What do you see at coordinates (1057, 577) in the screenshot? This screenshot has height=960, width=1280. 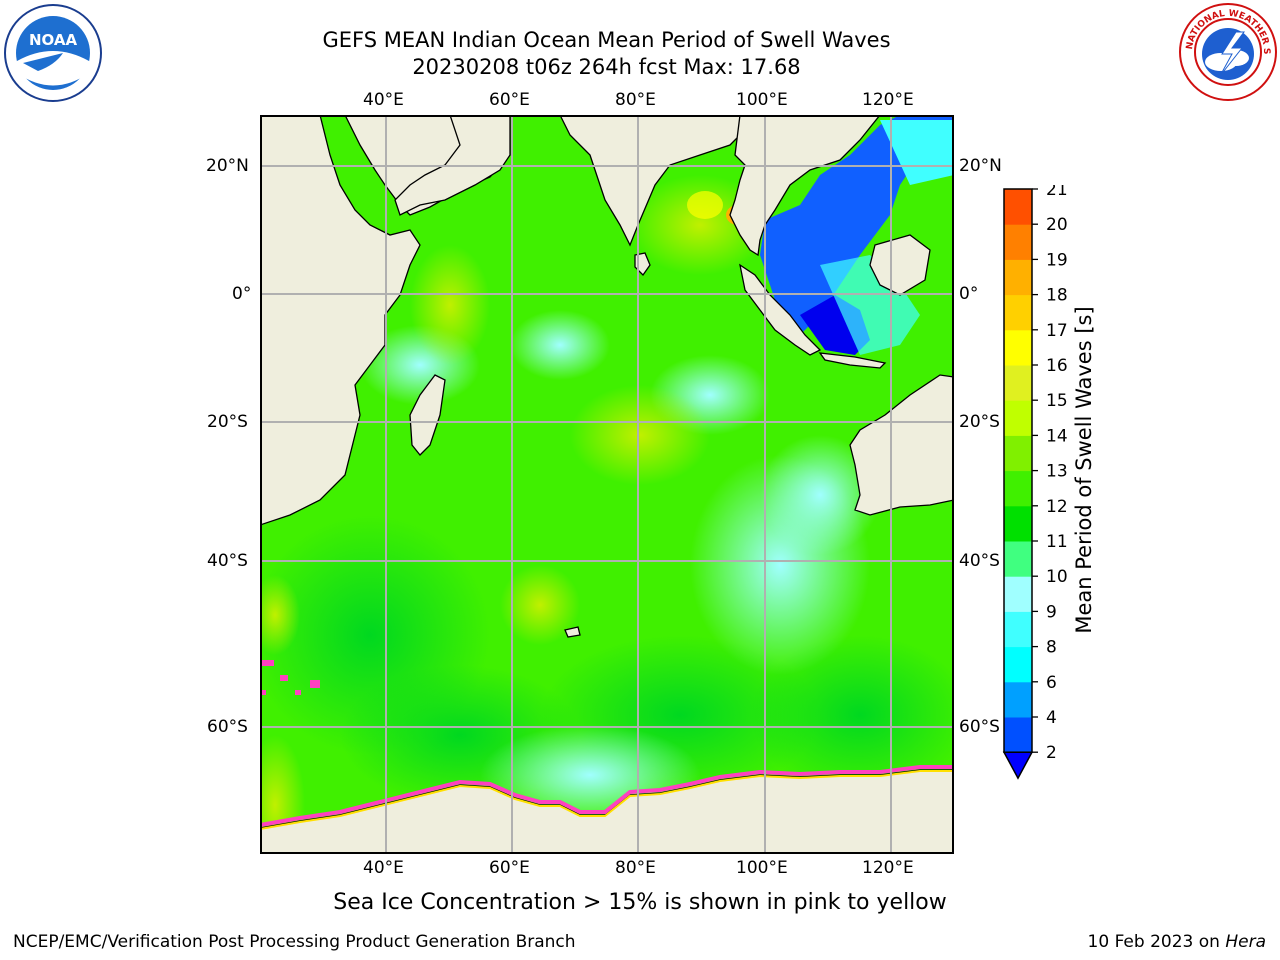 I see `colorbar-tick-label: 10` at bounding box center [1057, 577].